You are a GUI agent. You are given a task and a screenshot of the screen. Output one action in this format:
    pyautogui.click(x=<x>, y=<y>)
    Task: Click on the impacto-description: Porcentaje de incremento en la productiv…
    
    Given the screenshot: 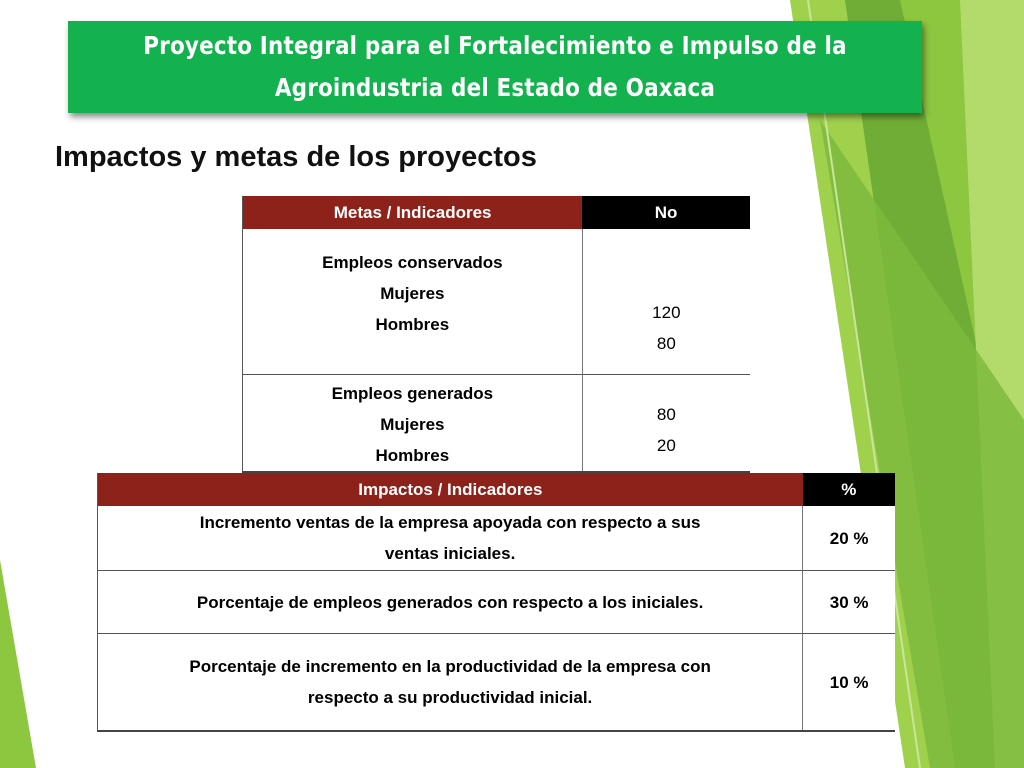 What is the action you would take?
    pyautogui.click(x=450, y=682)
    